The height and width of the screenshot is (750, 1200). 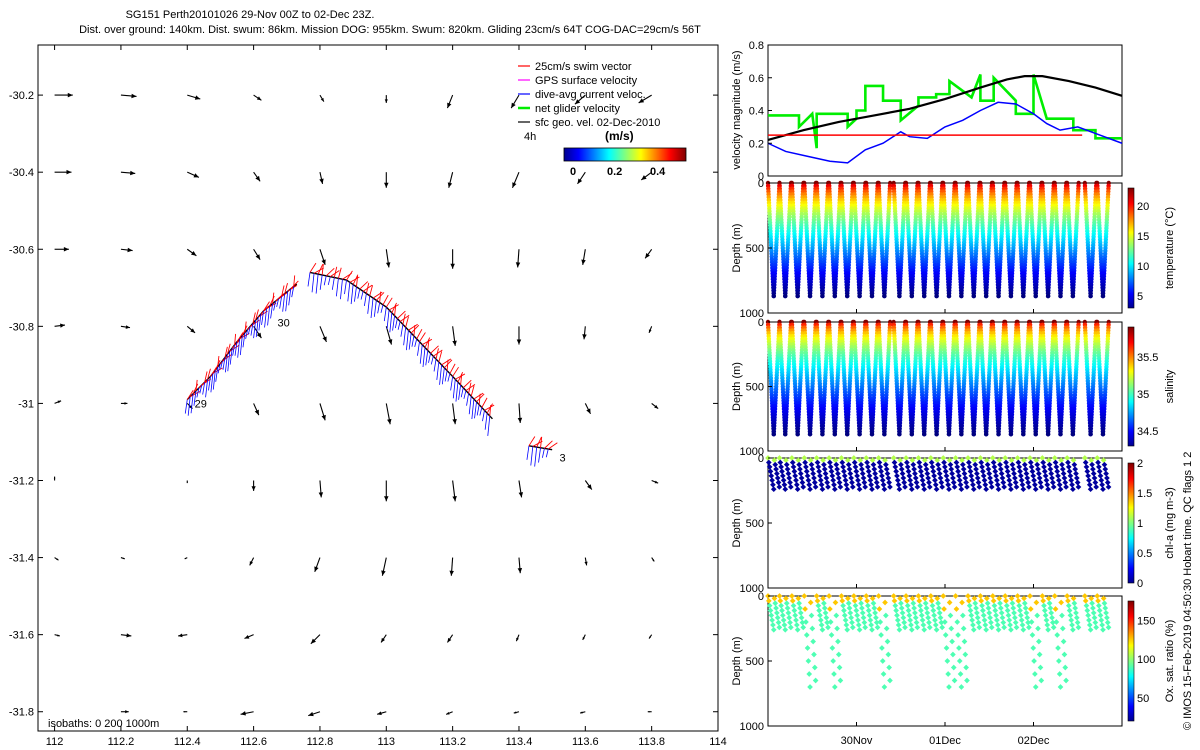 I want to click on map-ytick-label: -30.6, so click(x=21, y=250).